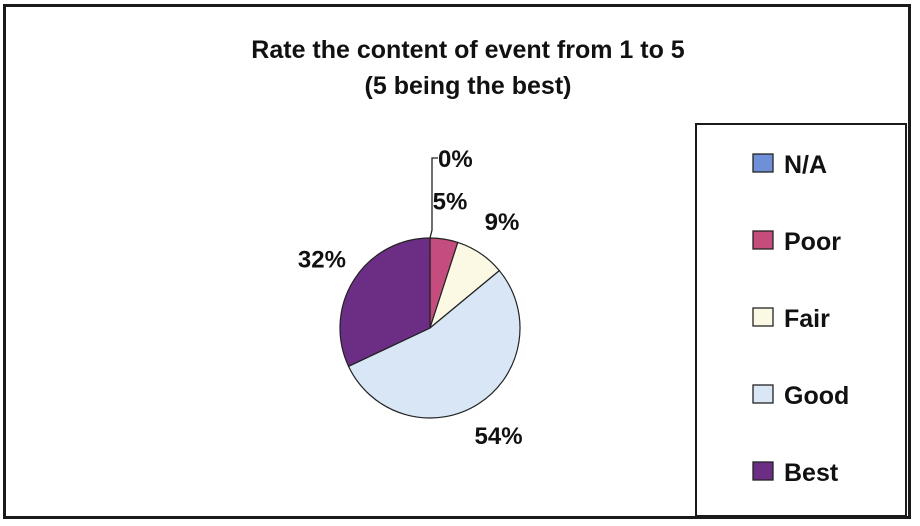 The width and height of the screenshot is (920, 526). I want to click on legend-swatch-best, so click(763, 471).